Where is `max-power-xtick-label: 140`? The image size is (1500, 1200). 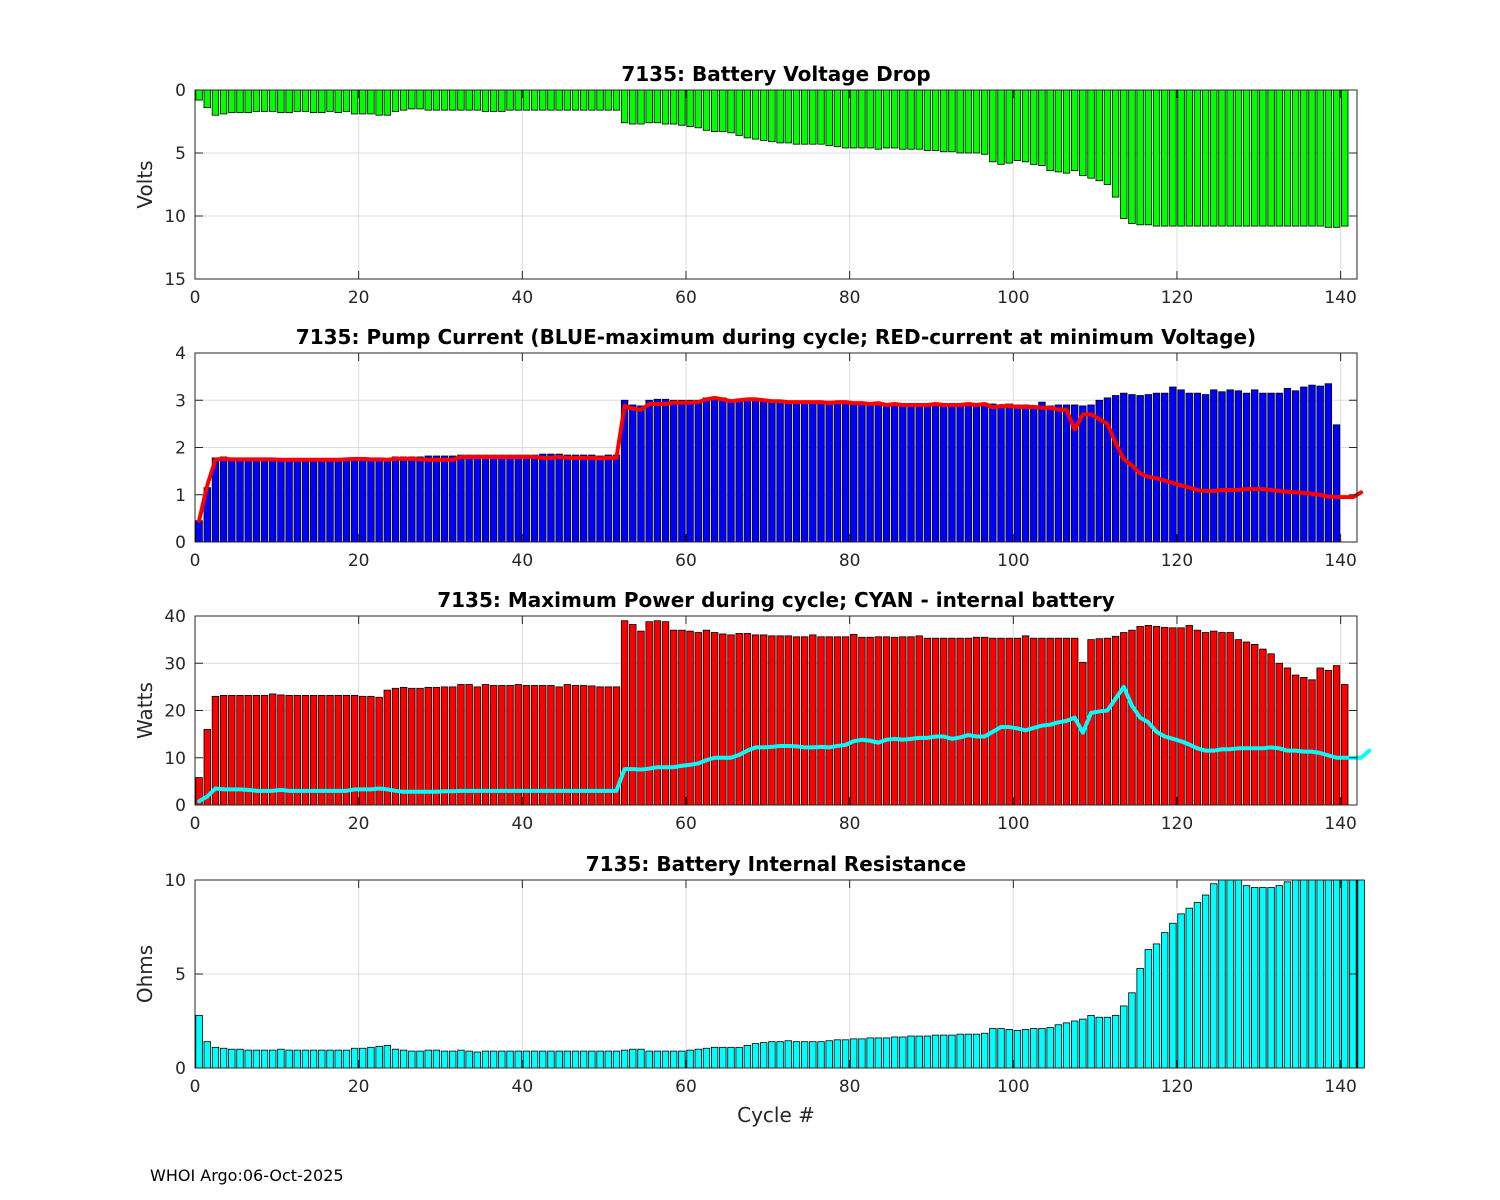 max-power-xtick-label: 140 is located at coordinates (1340, 824).